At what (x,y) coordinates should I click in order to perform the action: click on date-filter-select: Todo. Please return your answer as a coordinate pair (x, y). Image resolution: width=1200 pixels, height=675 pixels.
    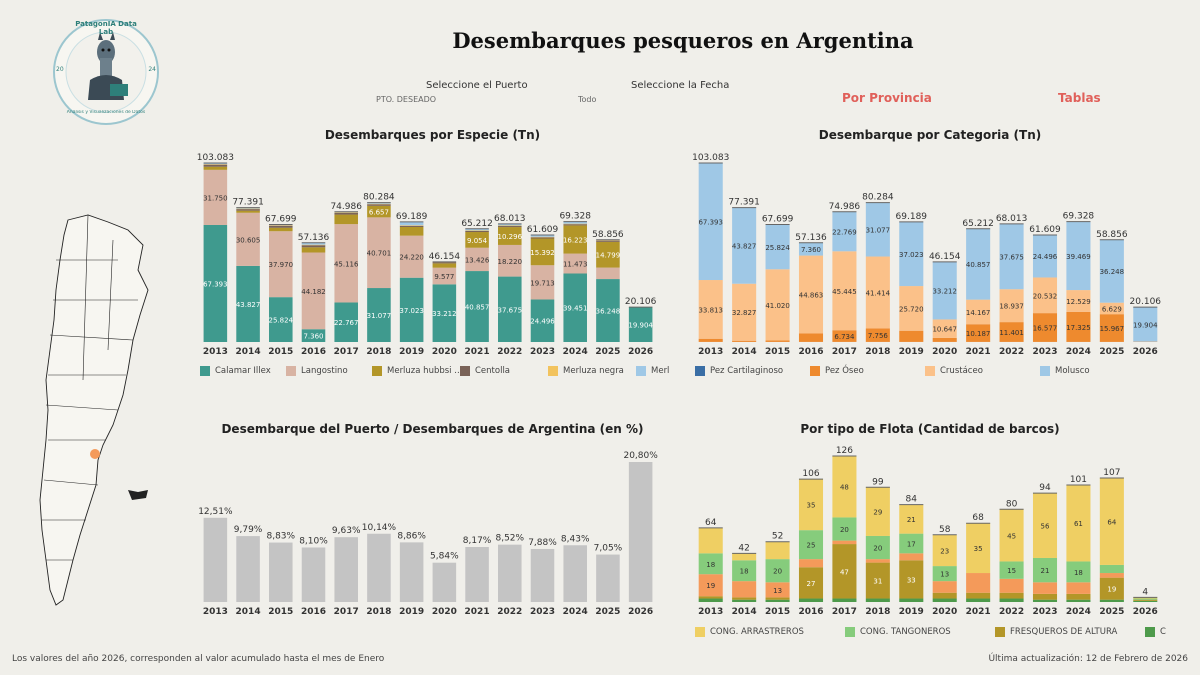
    Looking at the image, I should click on (587, 99).